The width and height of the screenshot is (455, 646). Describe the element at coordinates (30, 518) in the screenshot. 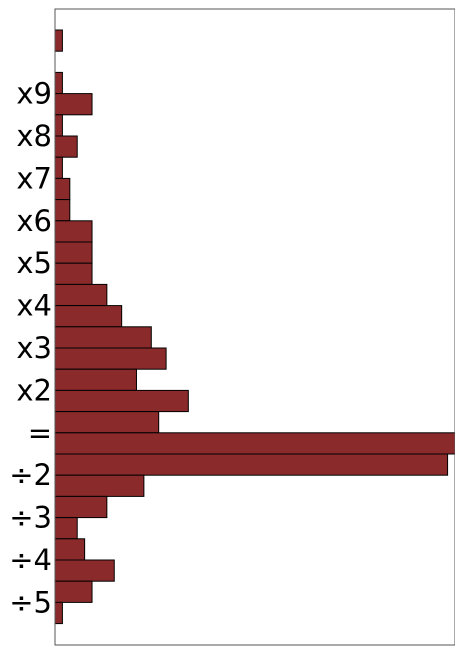

I see `tick-label: ÷3` at that location.